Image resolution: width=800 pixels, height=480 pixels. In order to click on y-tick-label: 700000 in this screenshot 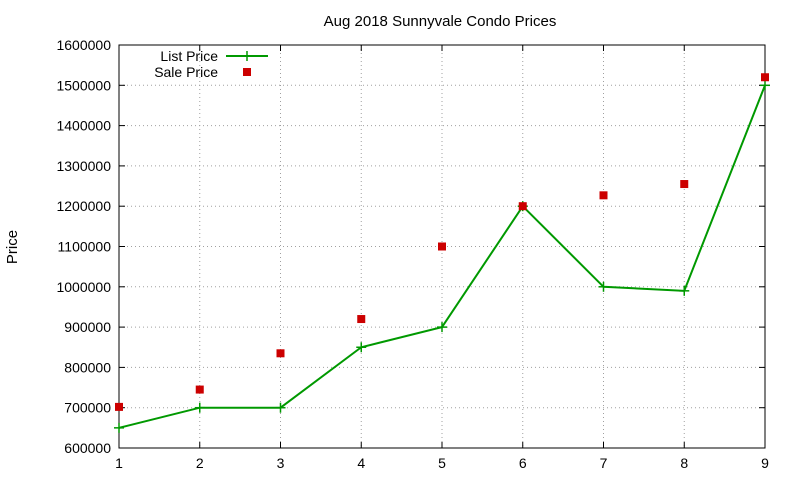, I will do `click(87, 408)`.